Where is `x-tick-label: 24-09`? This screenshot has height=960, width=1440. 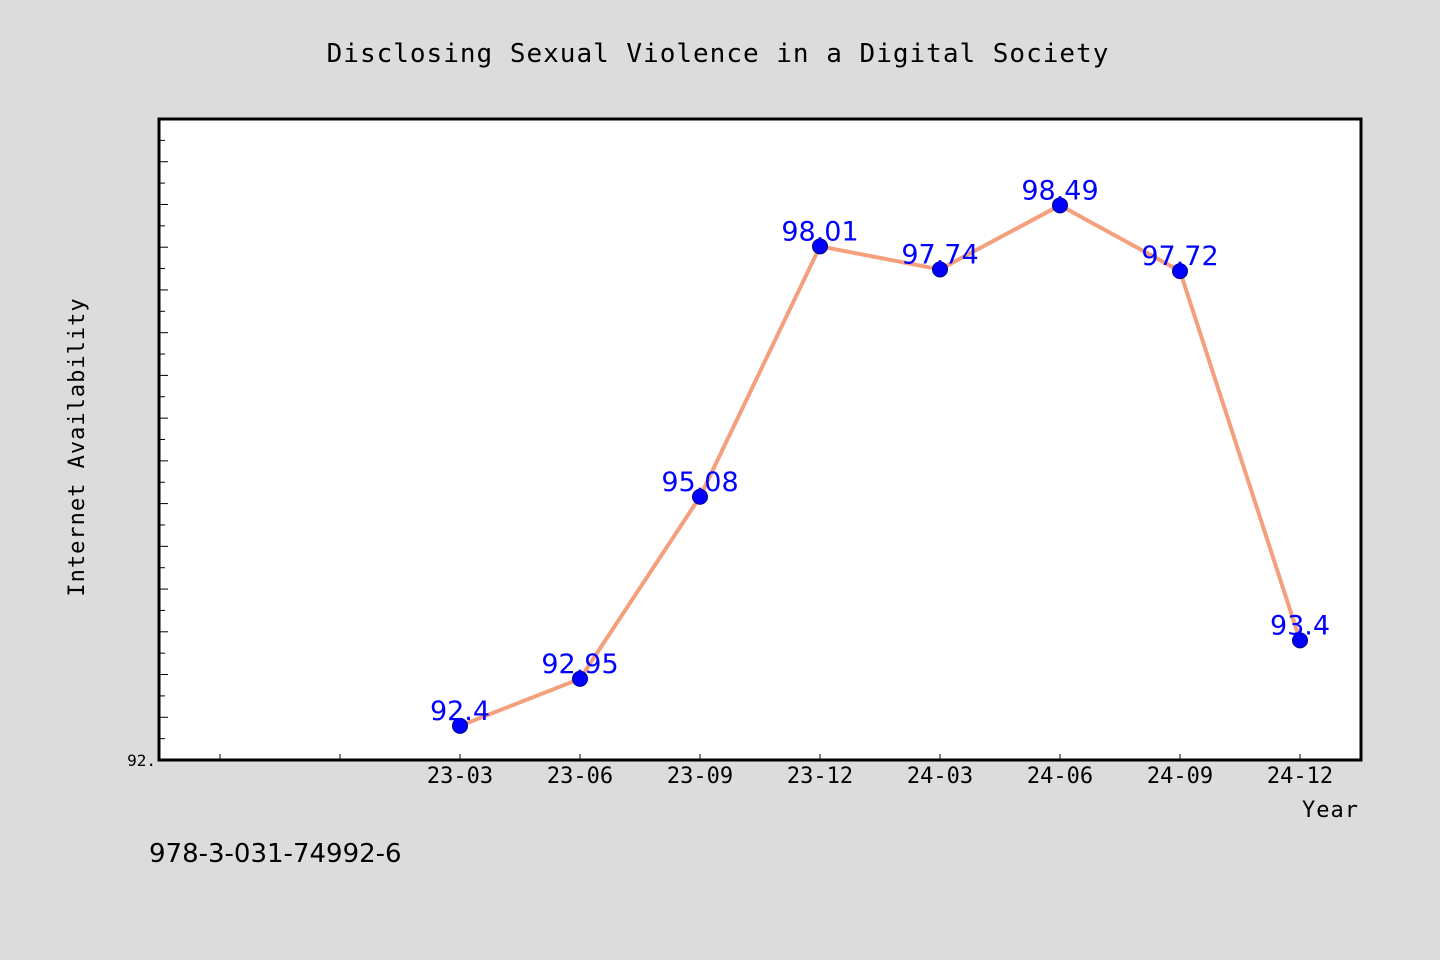 x-tick-label: 24-09 is located at coordinates (1180, 776).